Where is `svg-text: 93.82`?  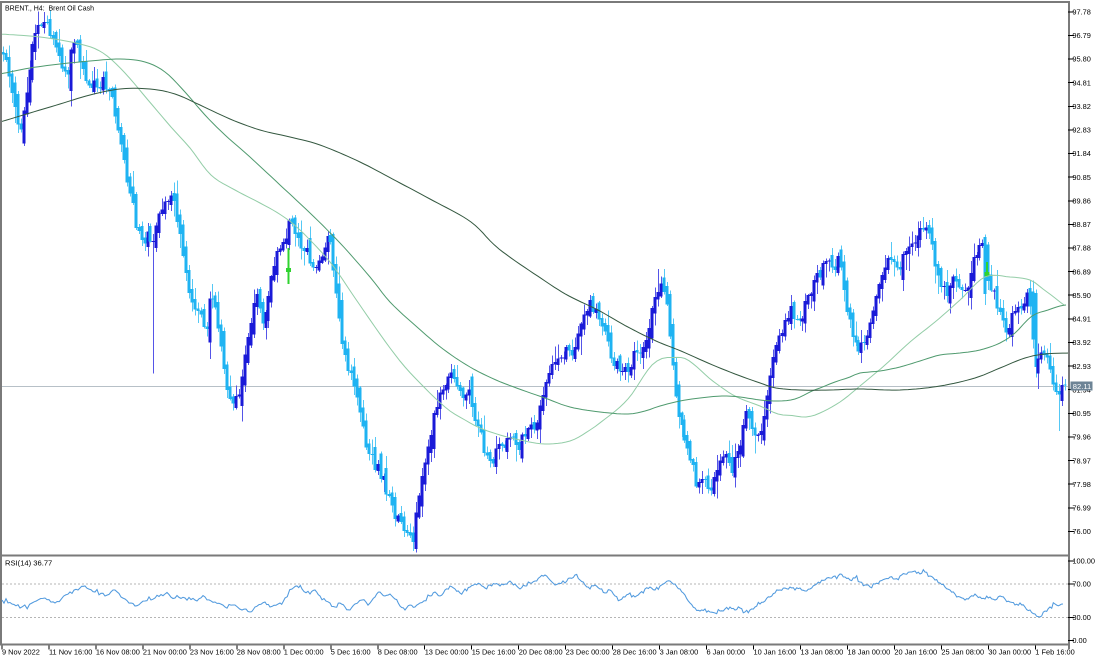 svg-text: 93.82 is located at coordinates (1081, 106).